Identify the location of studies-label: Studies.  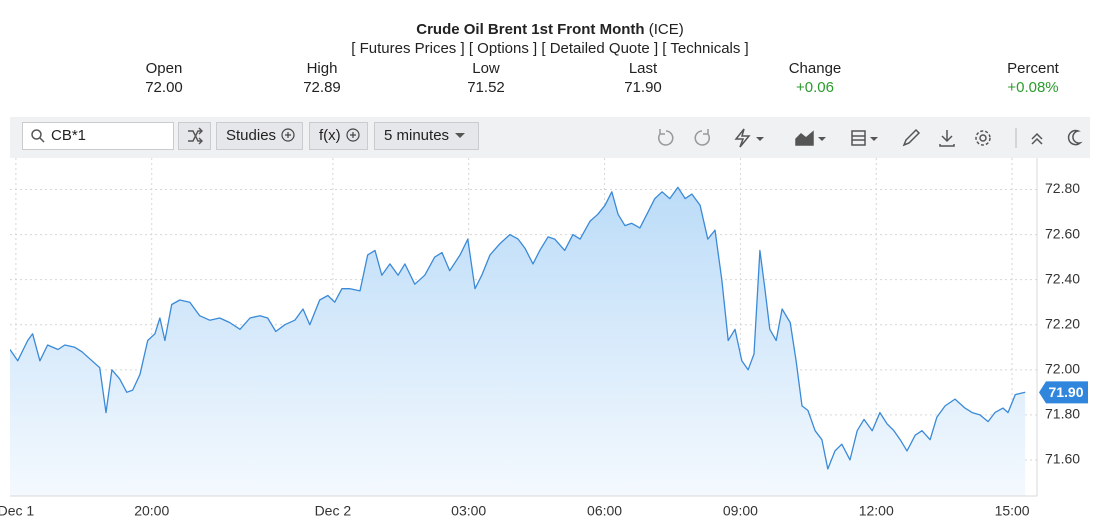
(251, 135).